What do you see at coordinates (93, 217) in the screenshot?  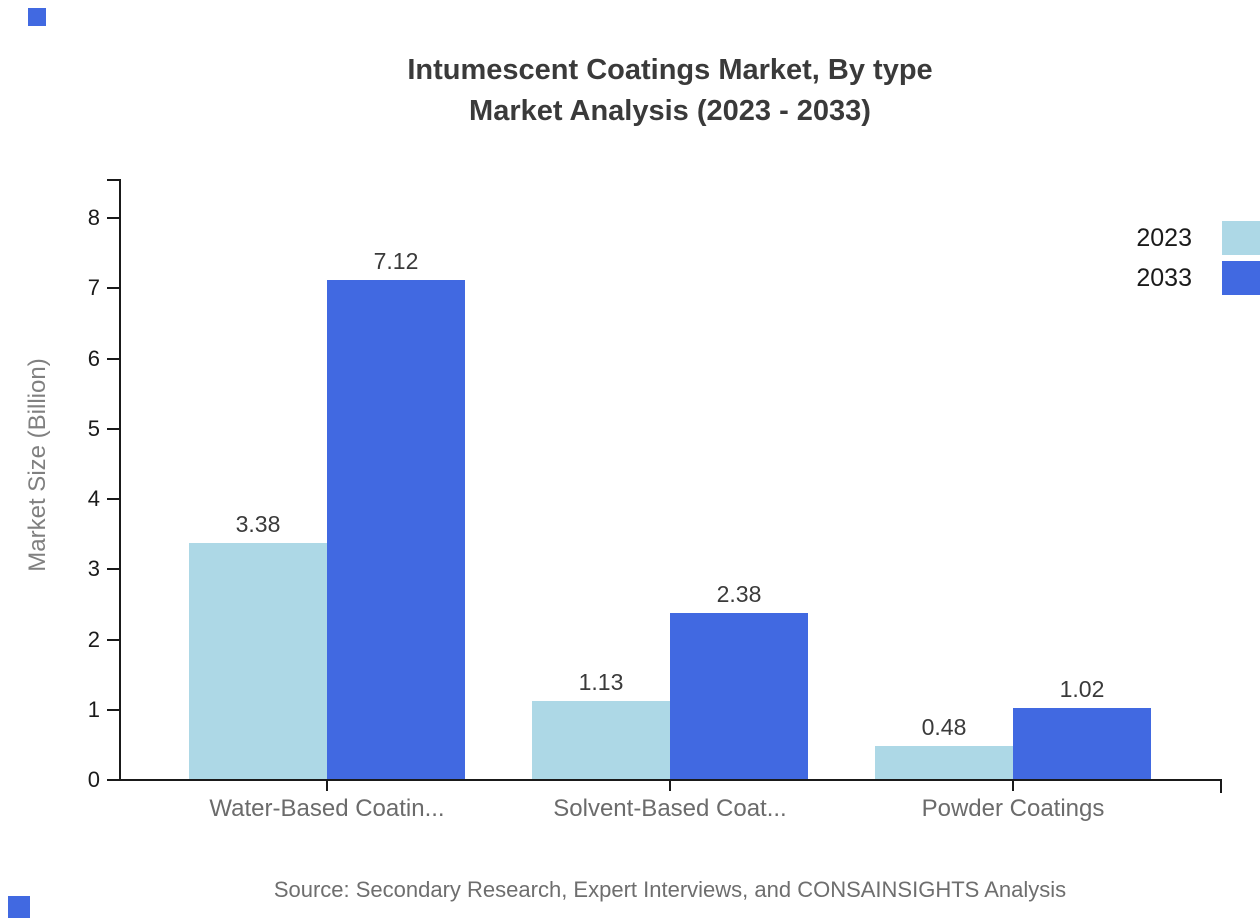 I see `y-tick-label-8: 8` at bounding box center [93, 217].